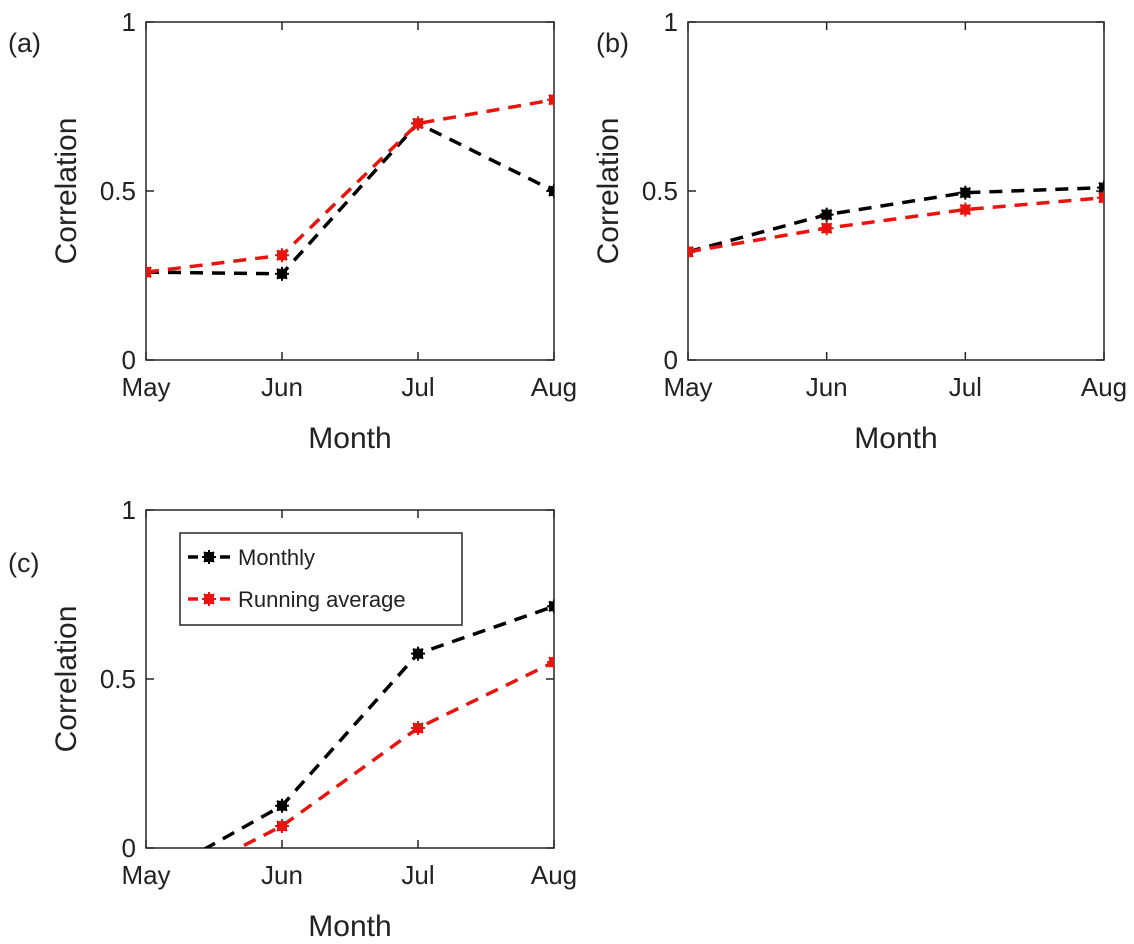 The height and width of the screenshot is (944, 1134). I want to click on legend-entry: Running average, so click(297, 599).